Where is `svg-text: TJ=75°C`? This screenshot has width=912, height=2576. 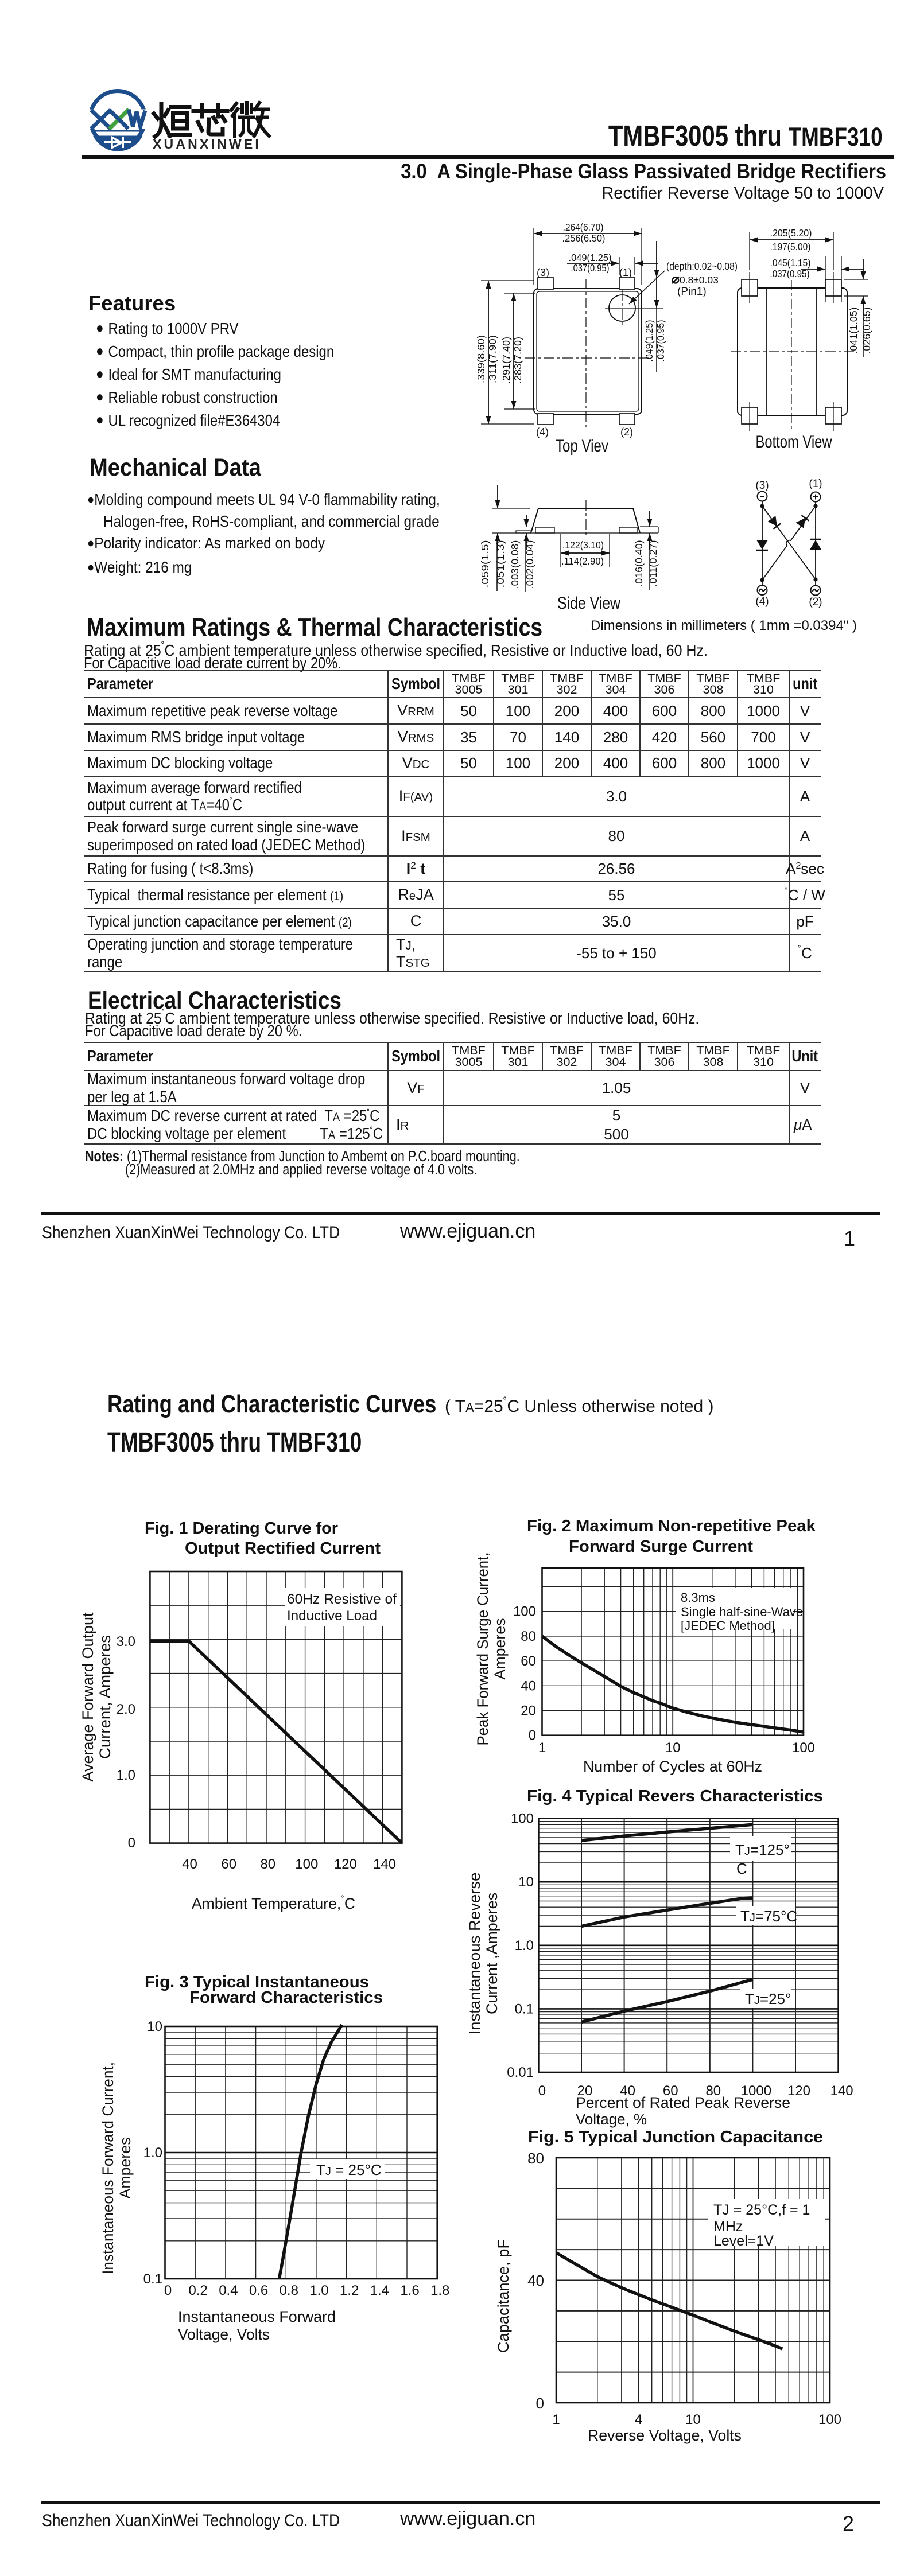
svg-text: TJ=75°C is located at coordinates (769, 1916).